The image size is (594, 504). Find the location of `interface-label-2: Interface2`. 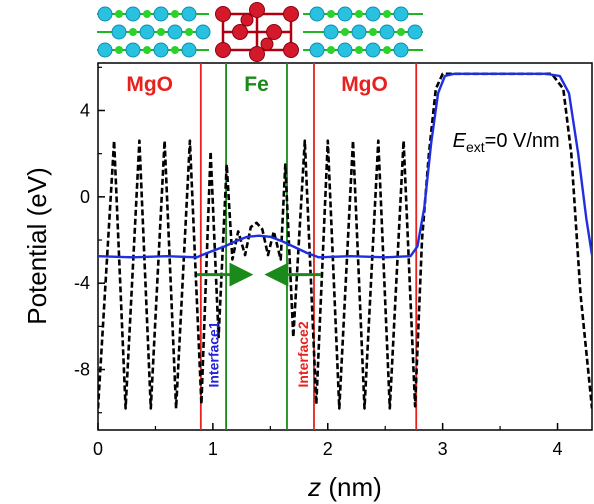

interface-label-2: Interface2 is located at coordinates (303, 354).